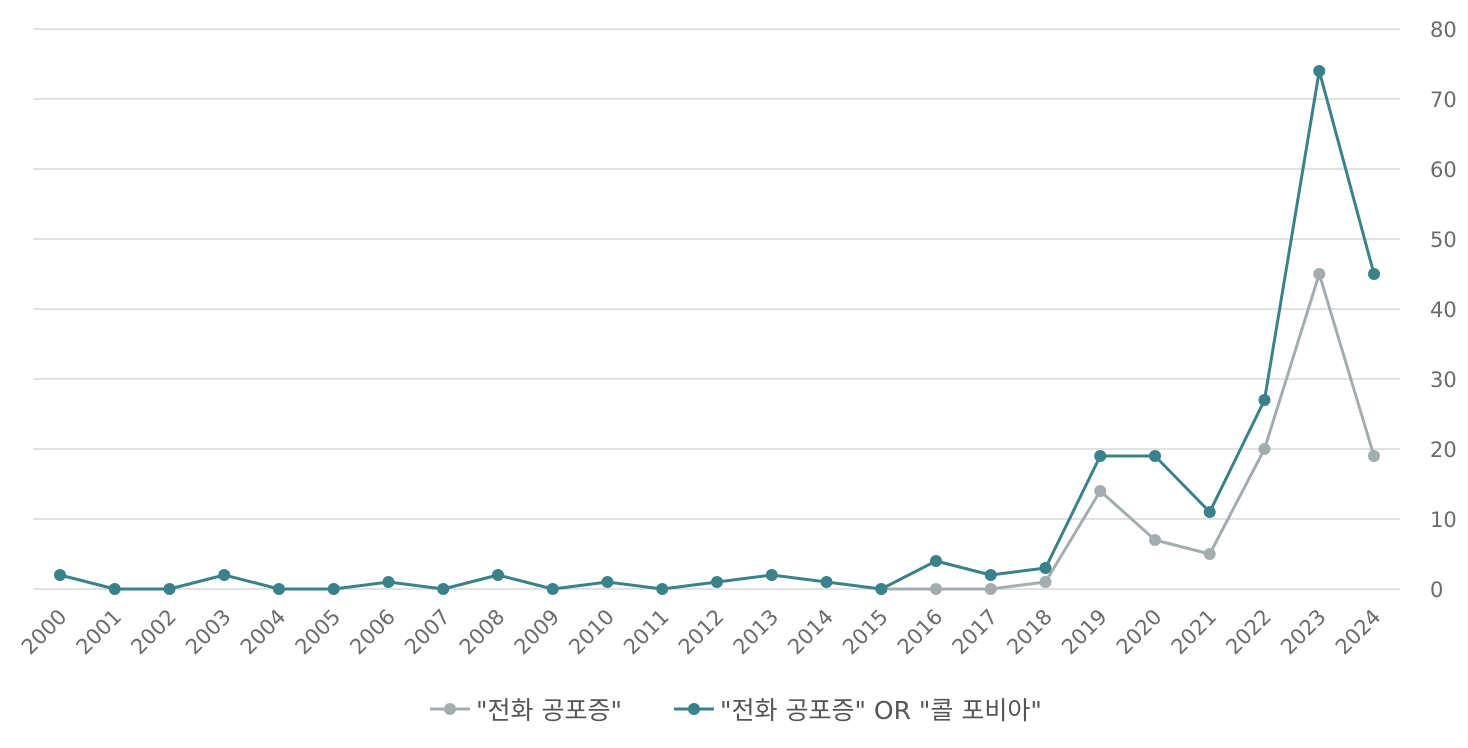 This screenshot has height=748, width=1468. Describe the element at coordinates (208, 632) in the screenshot. I see `x-tick-label: 2003` at that location.